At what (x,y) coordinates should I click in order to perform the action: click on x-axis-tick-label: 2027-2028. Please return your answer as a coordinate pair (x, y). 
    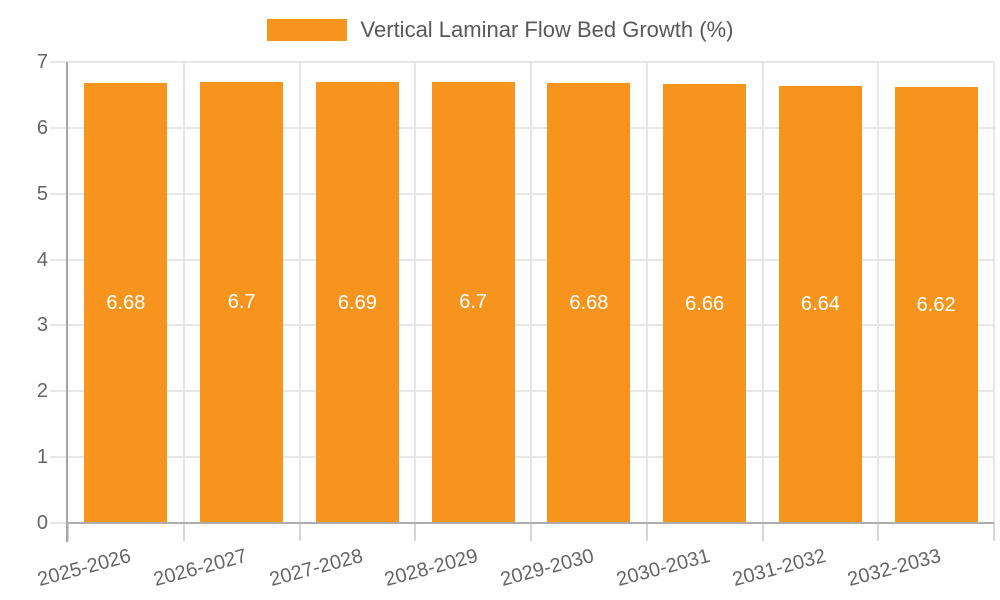
    Looking at the image, I should click on (316, 568).